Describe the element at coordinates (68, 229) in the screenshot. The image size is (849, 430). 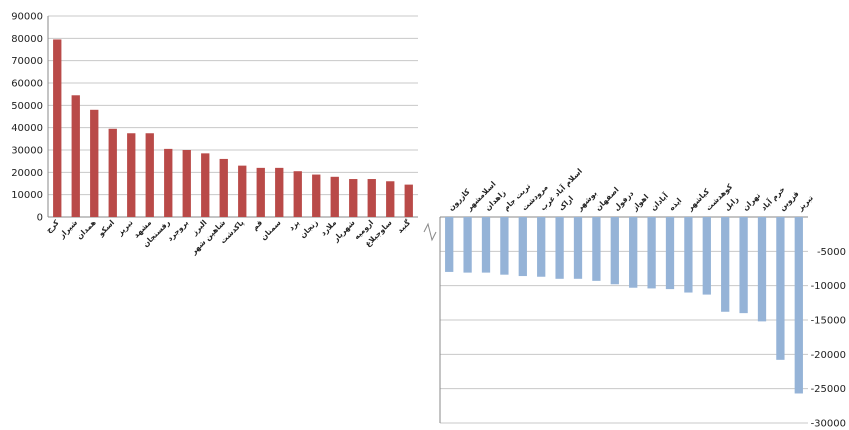
I see `category-label: شیراز` at that location.